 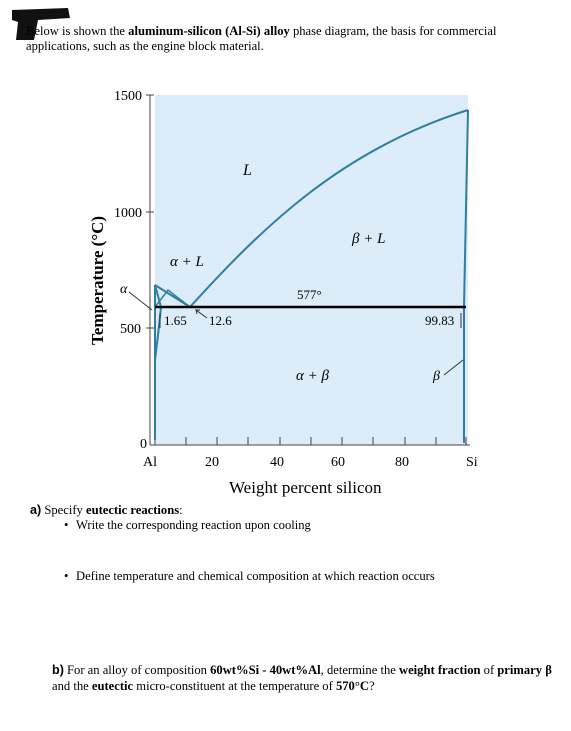 I want to click on question-a-bold: eutectic reactions, so click(x=132, y=510).